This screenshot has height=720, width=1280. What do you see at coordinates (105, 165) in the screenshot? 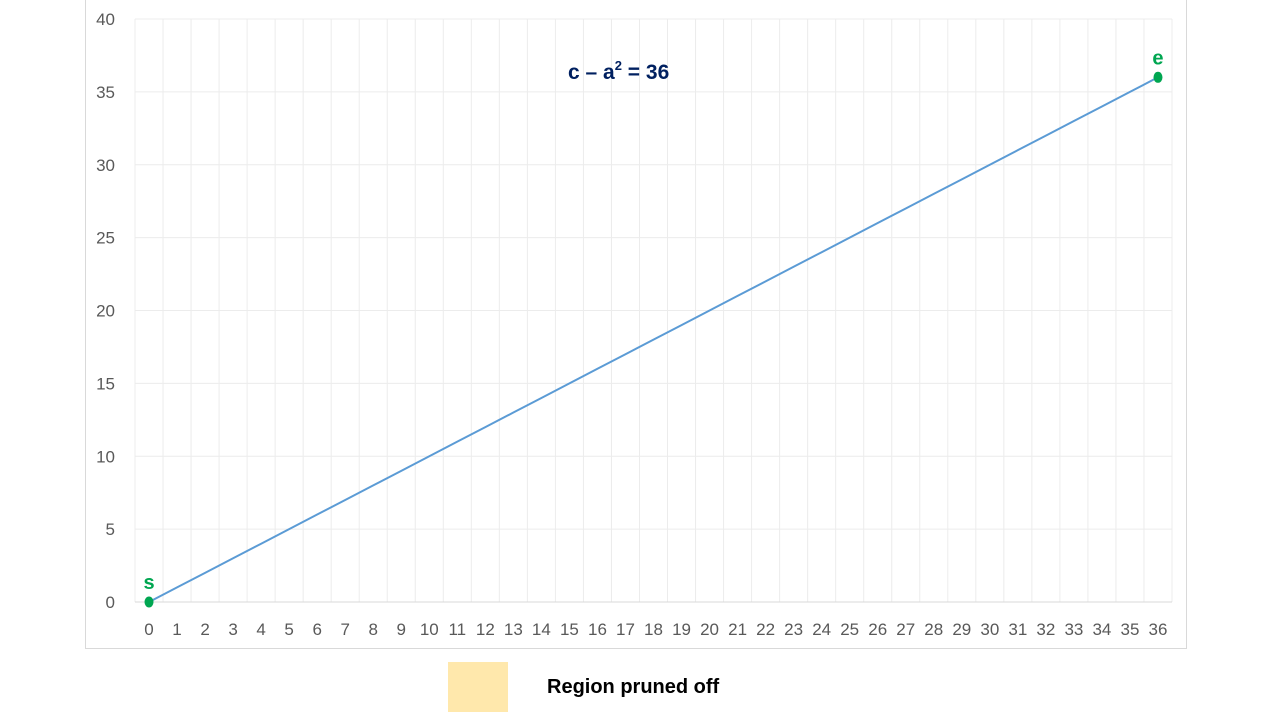
I see `y-tick-label: 30` at bounding box center [105, 165].